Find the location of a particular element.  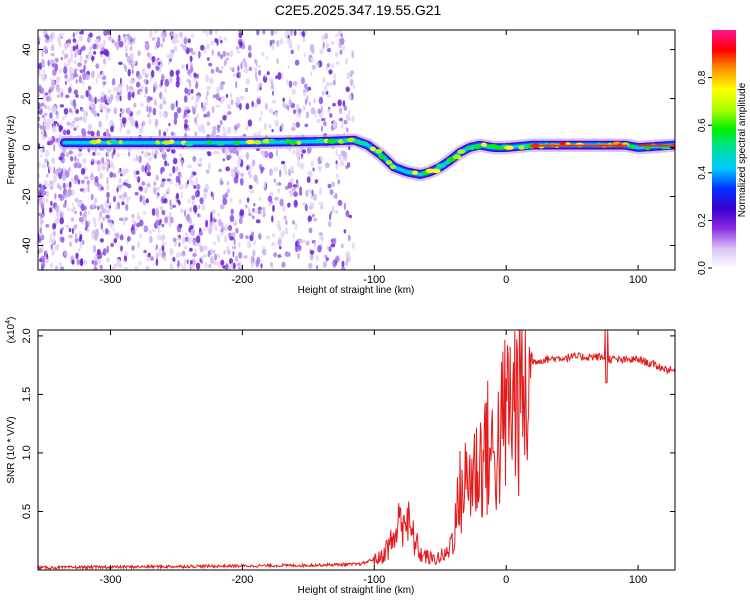

y-tick-label: 1.5 is located at coordinates (27, 394).